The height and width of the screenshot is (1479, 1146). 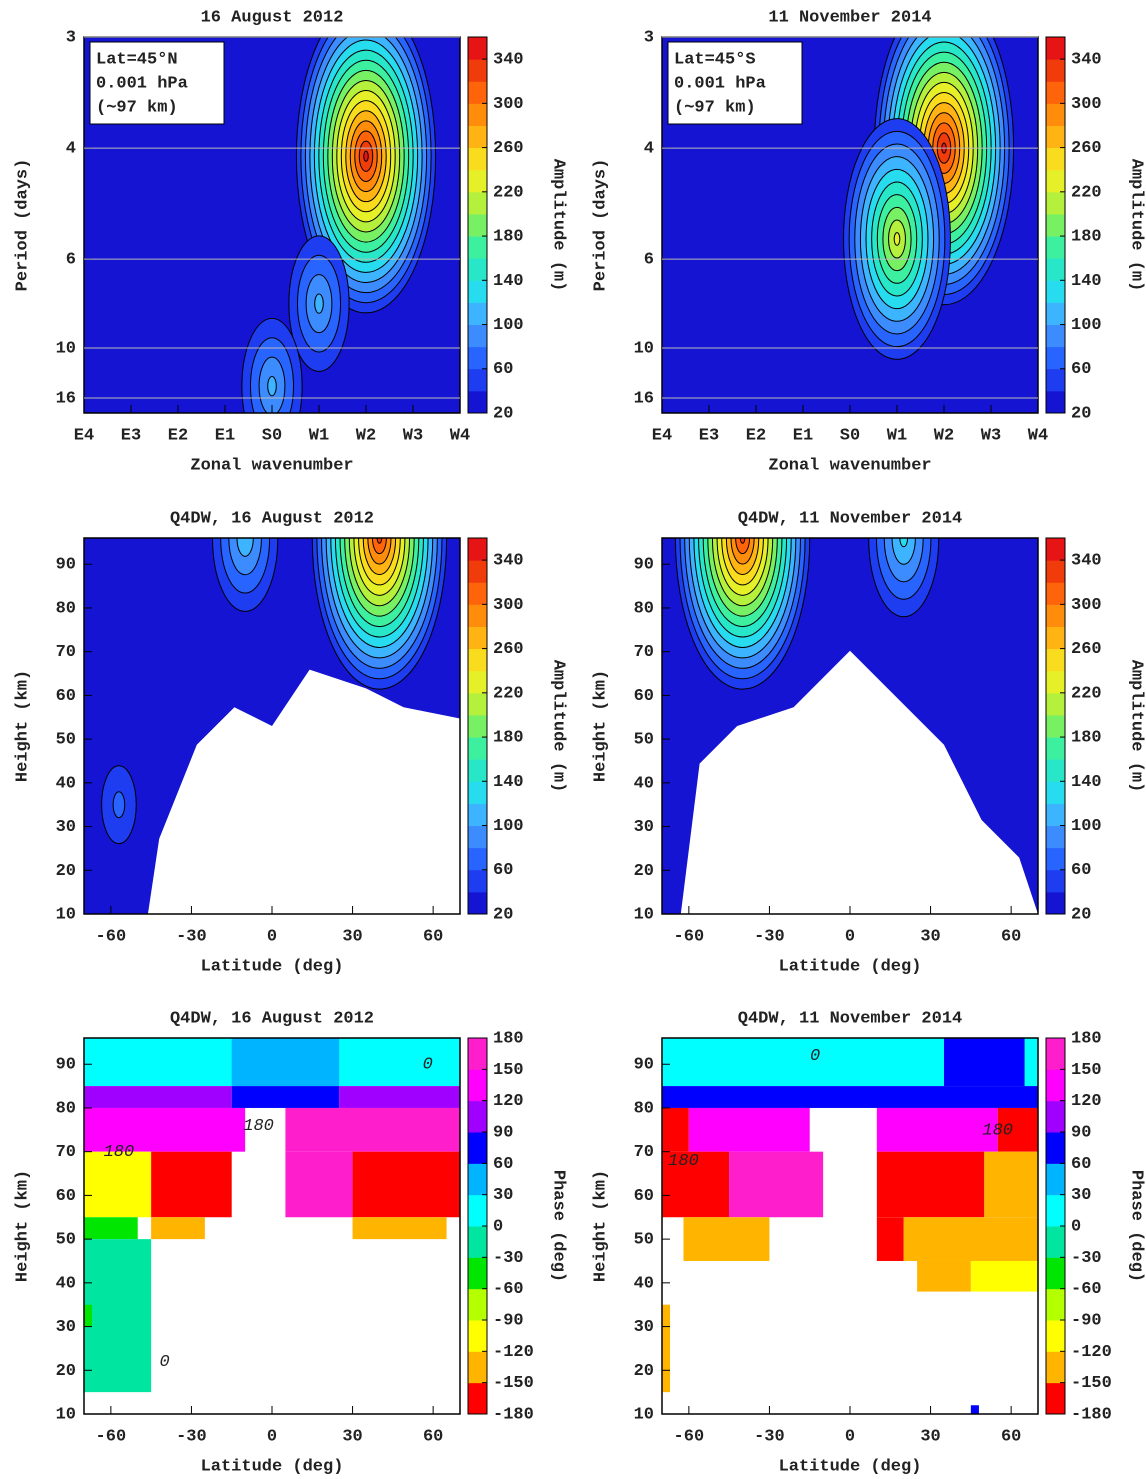 What do you see at coordinates (600, 1226) in the screenshot?
I see `y-axis-label: Height (km)` at bounding box center [600, 1226].